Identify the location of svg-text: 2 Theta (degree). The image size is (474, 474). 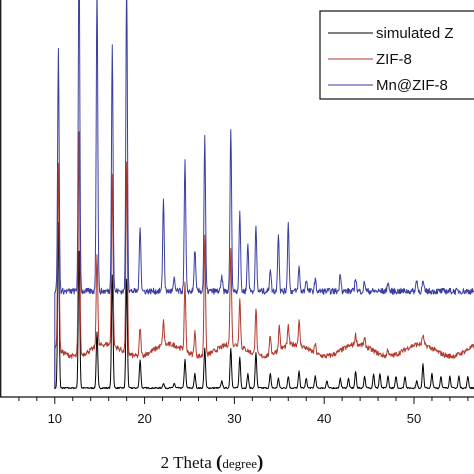
(212, 462).